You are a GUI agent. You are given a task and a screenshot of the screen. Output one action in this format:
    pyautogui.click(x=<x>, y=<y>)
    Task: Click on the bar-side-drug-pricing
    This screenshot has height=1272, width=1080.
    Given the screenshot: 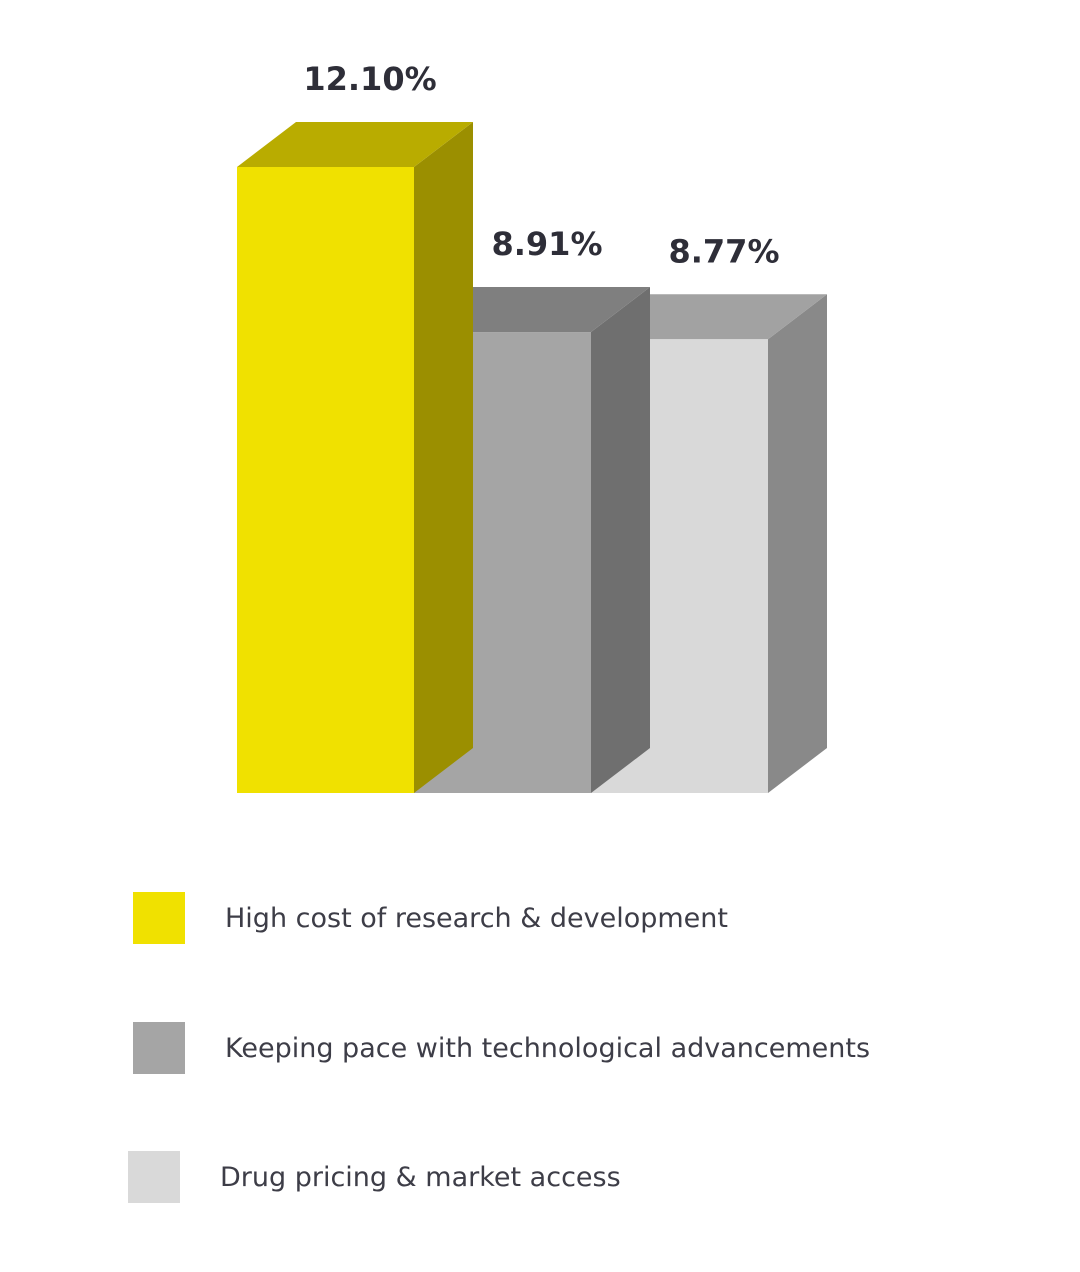 What is the action you would take?
    pyautogui.click(x=797, y=543)
    